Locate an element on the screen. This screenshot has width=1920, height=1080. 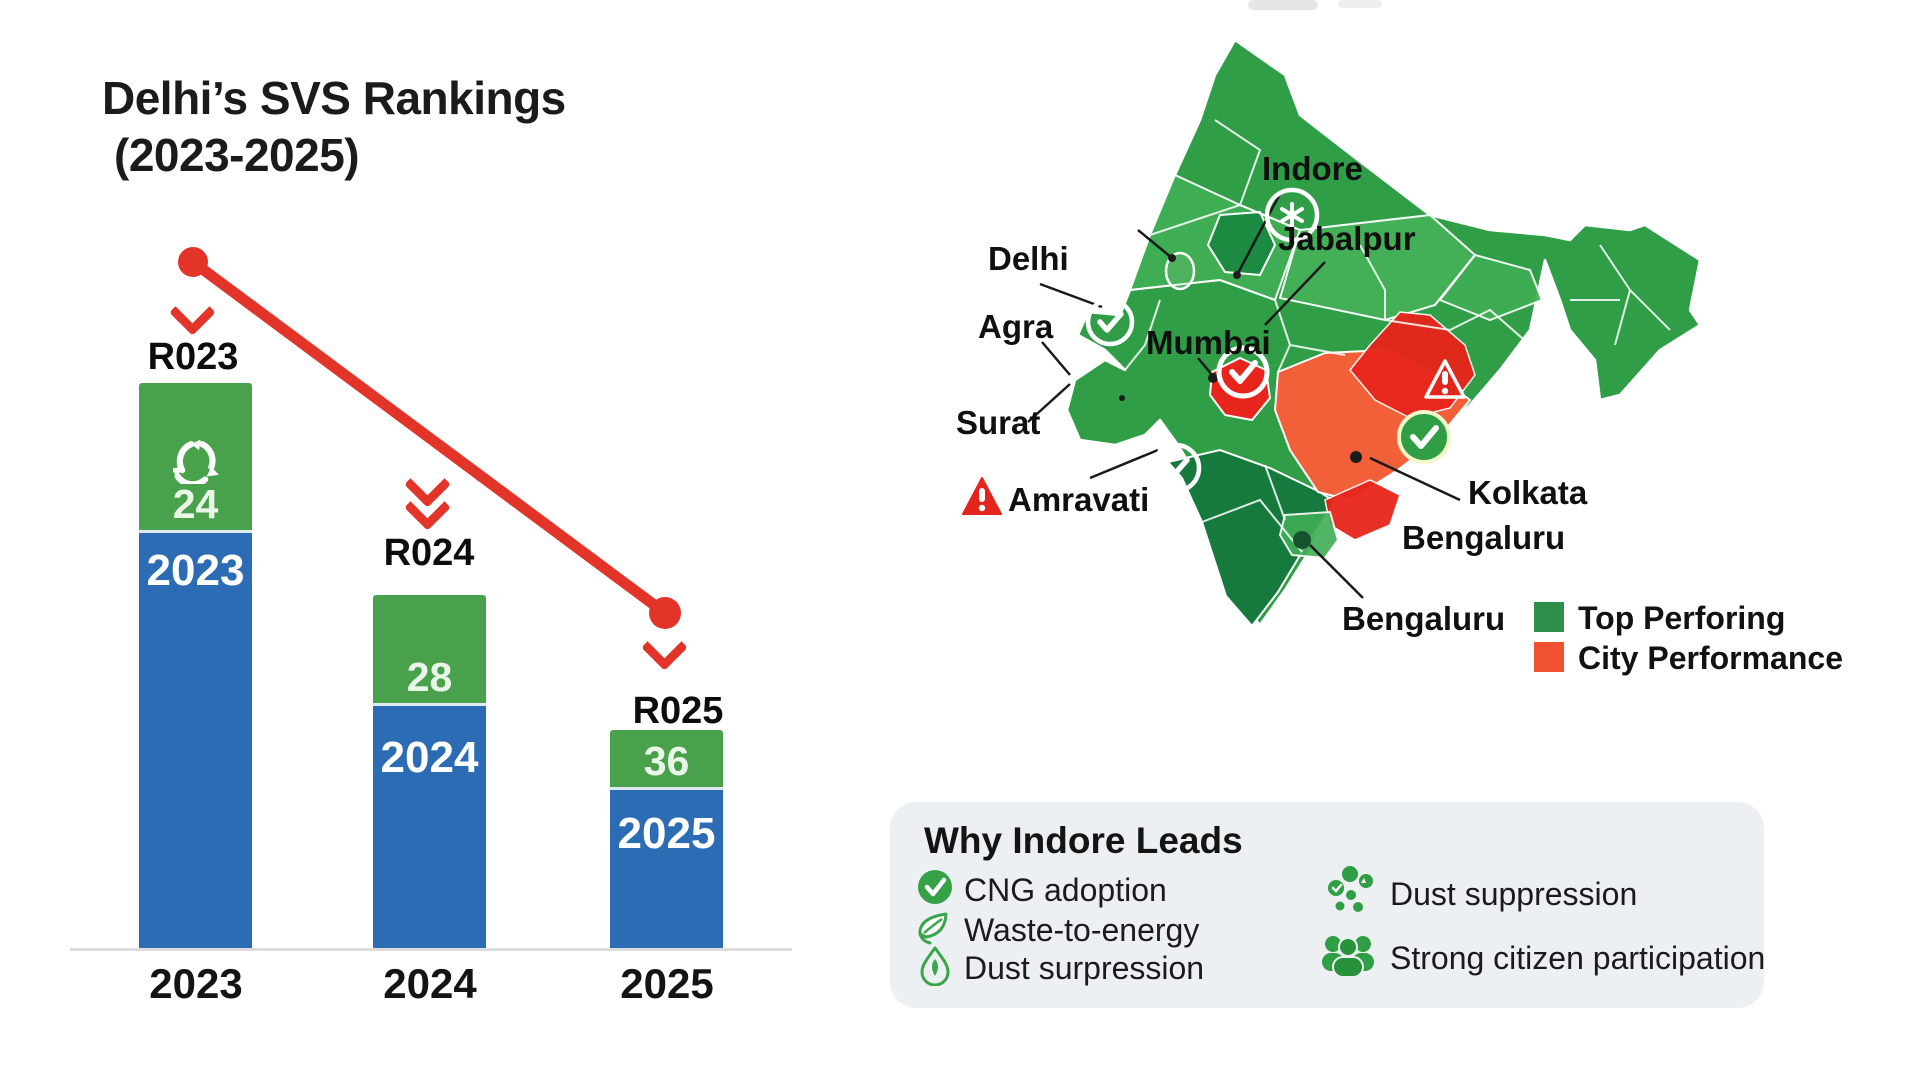
rank-label: R023 is located at coordinates (193, 357).